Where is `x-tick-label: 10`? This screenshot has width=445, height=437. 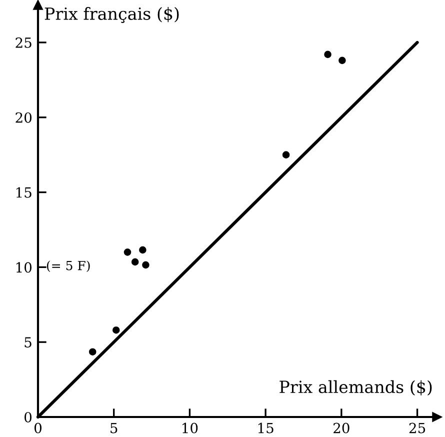 x-tick-label: 10 is located at coordinates (190, 428).